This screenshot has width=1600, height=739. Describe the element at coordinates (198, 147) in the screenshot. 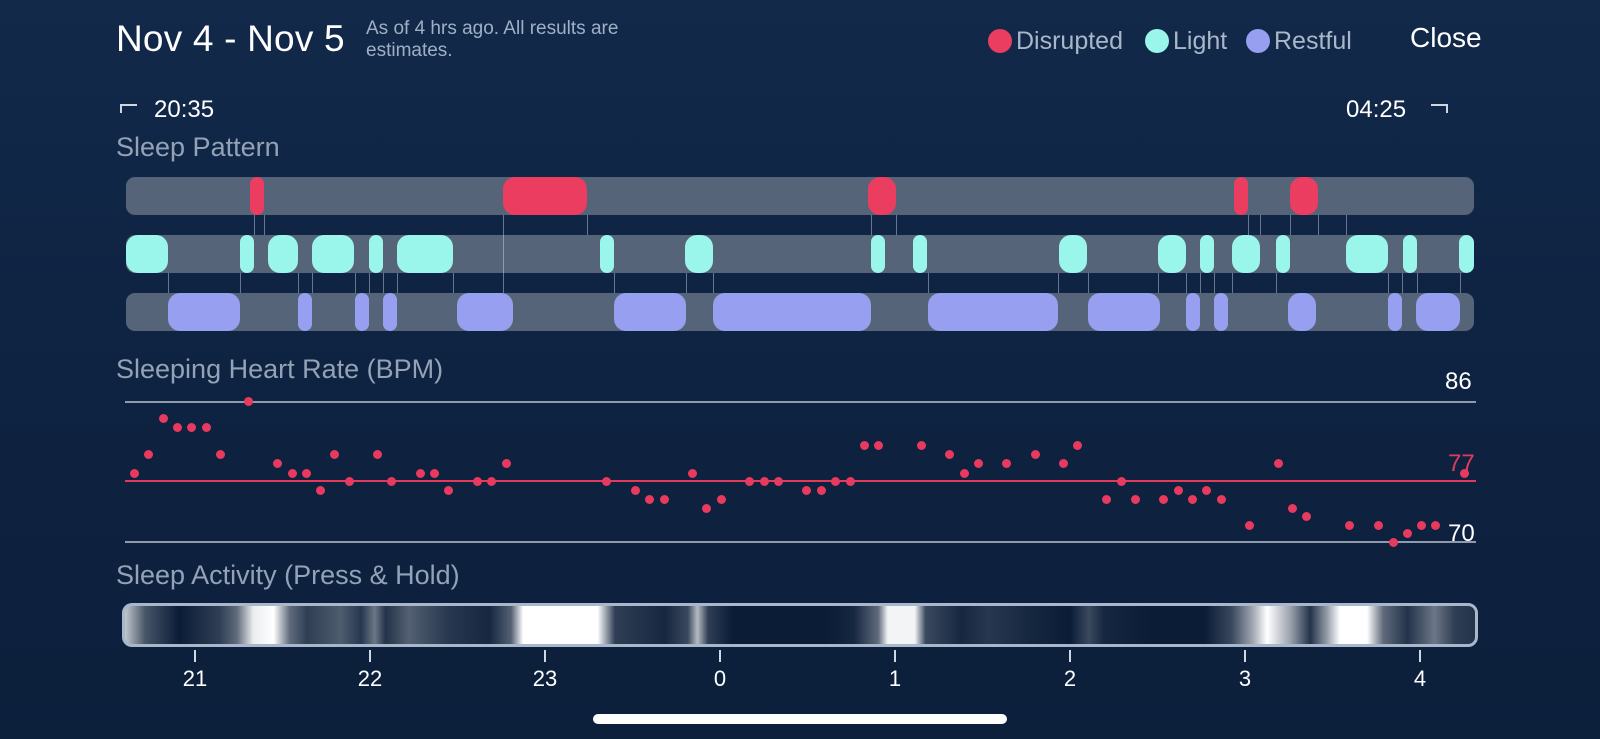

I see `sleep-pattern-title: Sleep Pattern` at that location.